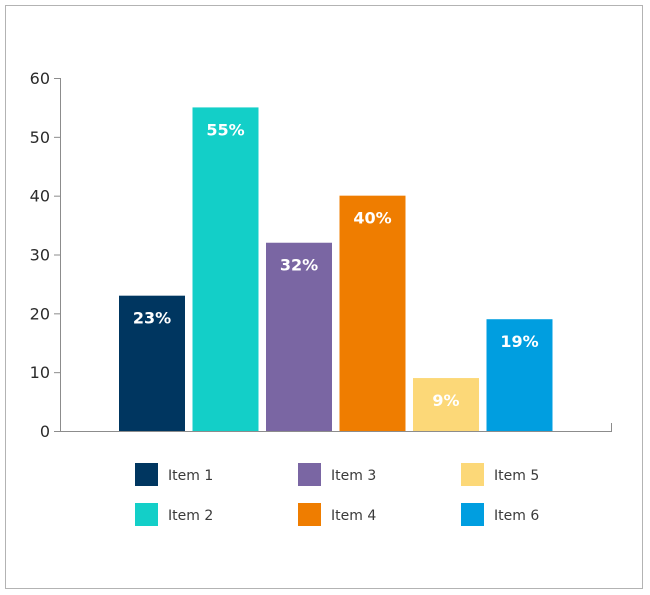 The image size is (650, 595). Describe the element at coordinates (337, 494) in the screenshot. I see `legend: Item 1 Item 2 Item 3 Item 4 Item 5 Item 6` at that location.